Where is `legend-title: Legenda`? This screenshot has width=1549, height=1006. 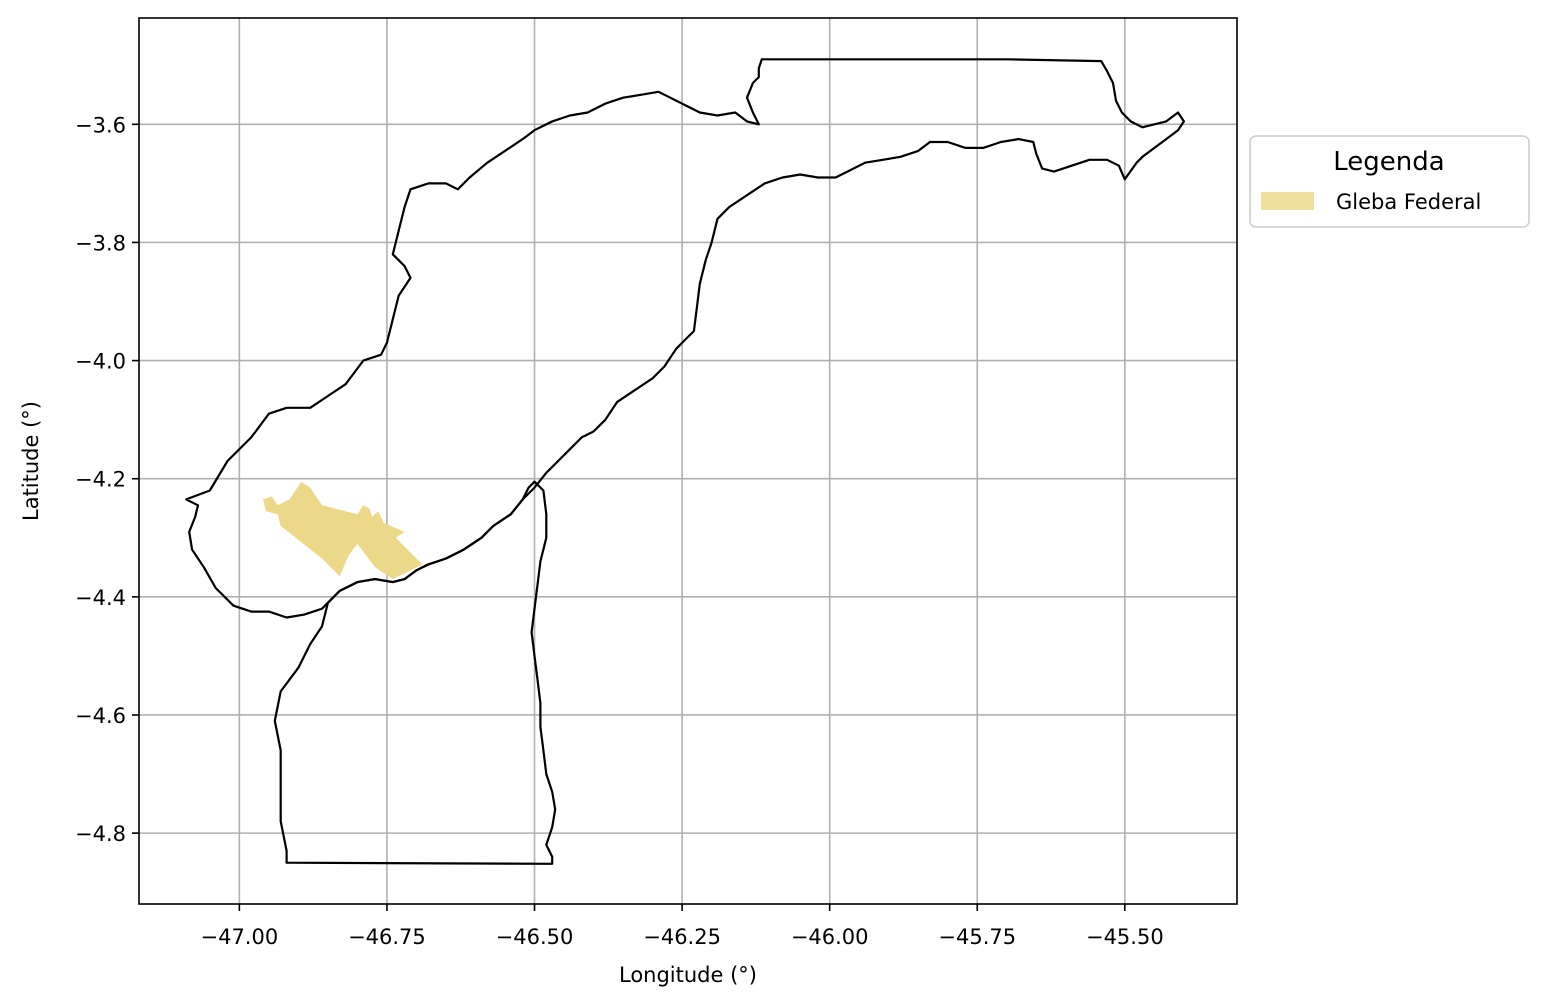 legend-title: Legenda is located at coordinates (1388, 162).